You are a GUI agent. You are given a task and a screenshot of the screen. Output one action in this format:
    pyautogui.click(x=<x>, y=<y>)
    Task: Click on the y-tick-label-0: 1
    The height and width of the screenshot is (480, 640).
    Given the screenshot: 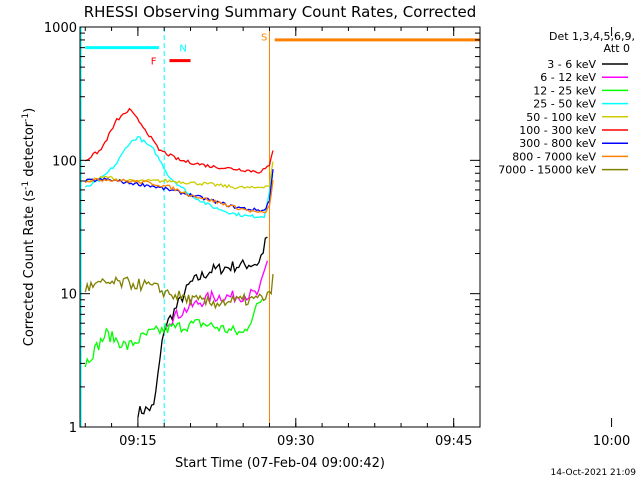 What is the action you would take?
    pyautogui.click(x=73, y=428)
    